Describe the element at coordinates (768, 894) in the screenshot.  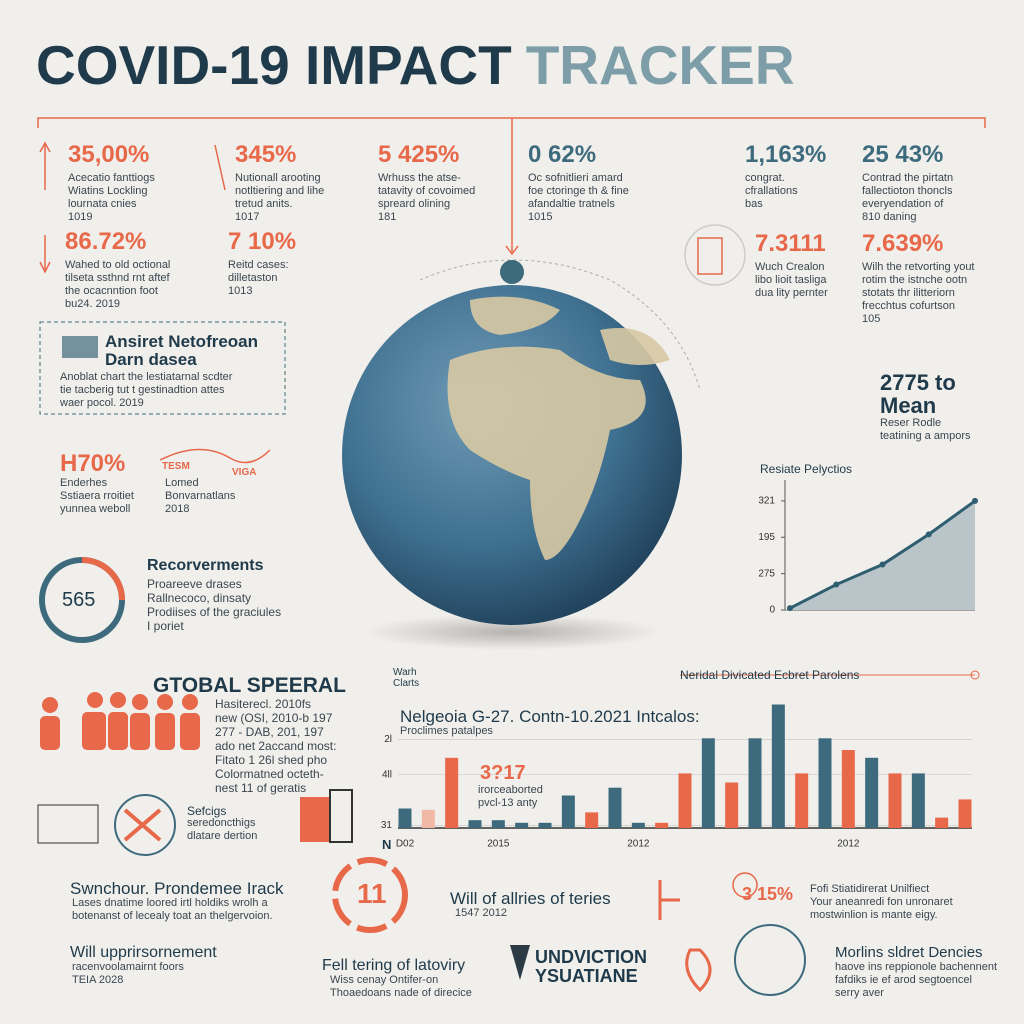
I see `panel-heading: 3 15%` at that location.